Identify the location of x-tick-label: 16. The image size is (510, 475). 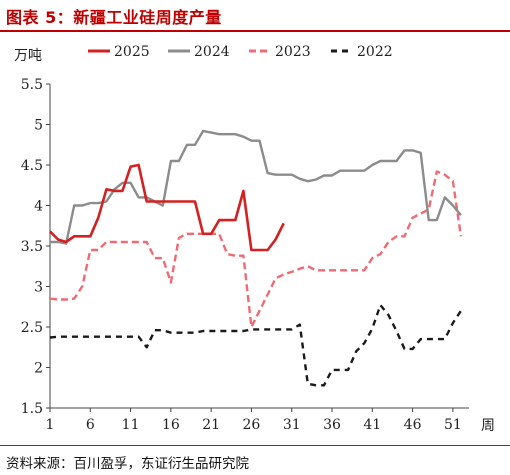
(171, 425).